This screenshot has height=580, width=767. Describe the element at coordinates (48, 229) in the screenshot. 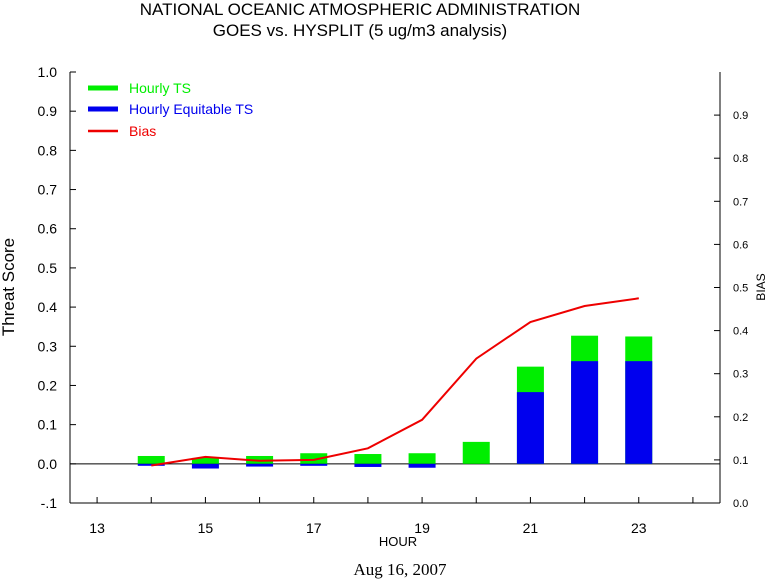

I see `y-tick-label: 0.6` at that location.